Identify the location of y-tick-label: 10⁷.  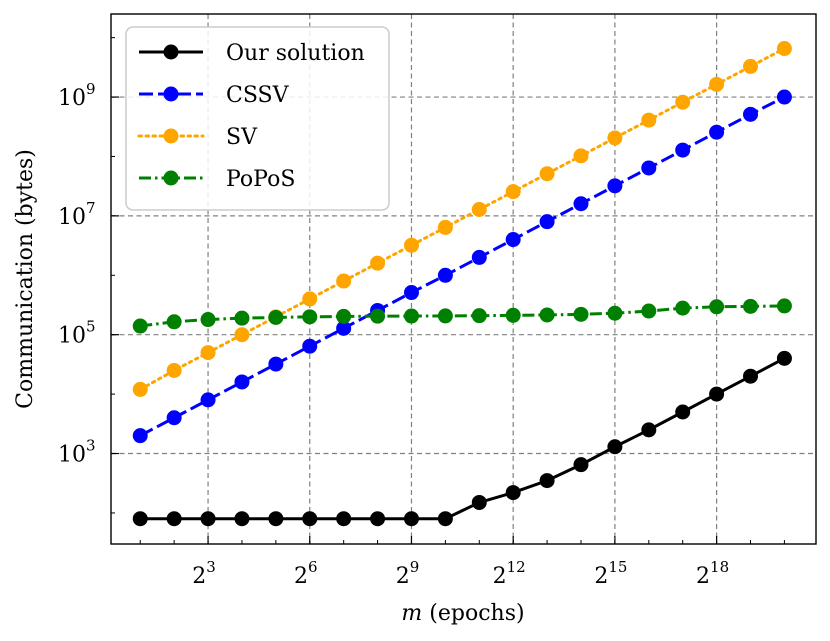
(77, 214).